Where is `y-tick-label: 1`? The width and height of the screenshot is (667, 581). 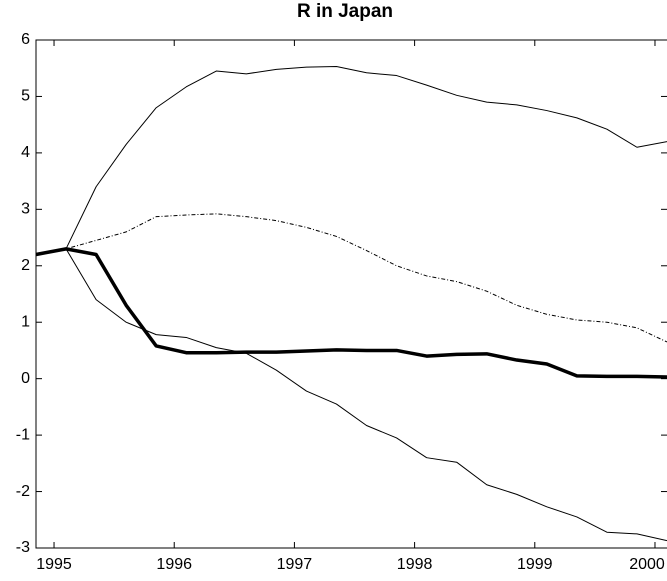 y-tick-label: 1 is located at coordinates (25, 321).